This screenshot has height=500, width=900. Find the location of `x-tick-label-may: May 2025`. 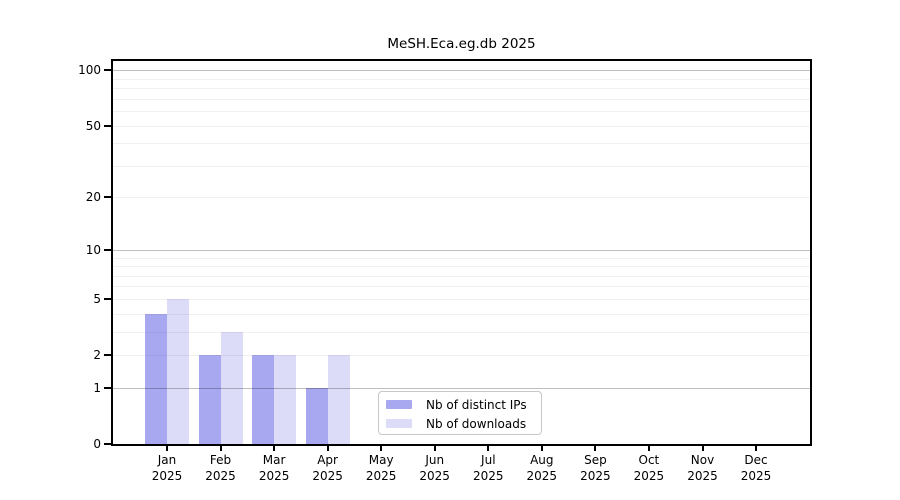

x-tick-label-may: May 2025 is located at coordinates (381, 468).